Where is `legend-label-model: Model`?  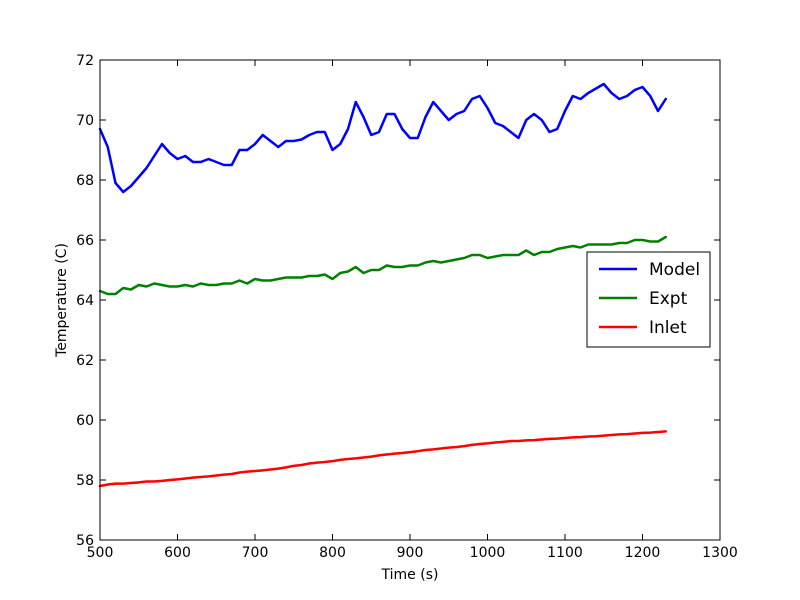 legend-label-model: Model is located at coordinates (674, 270).